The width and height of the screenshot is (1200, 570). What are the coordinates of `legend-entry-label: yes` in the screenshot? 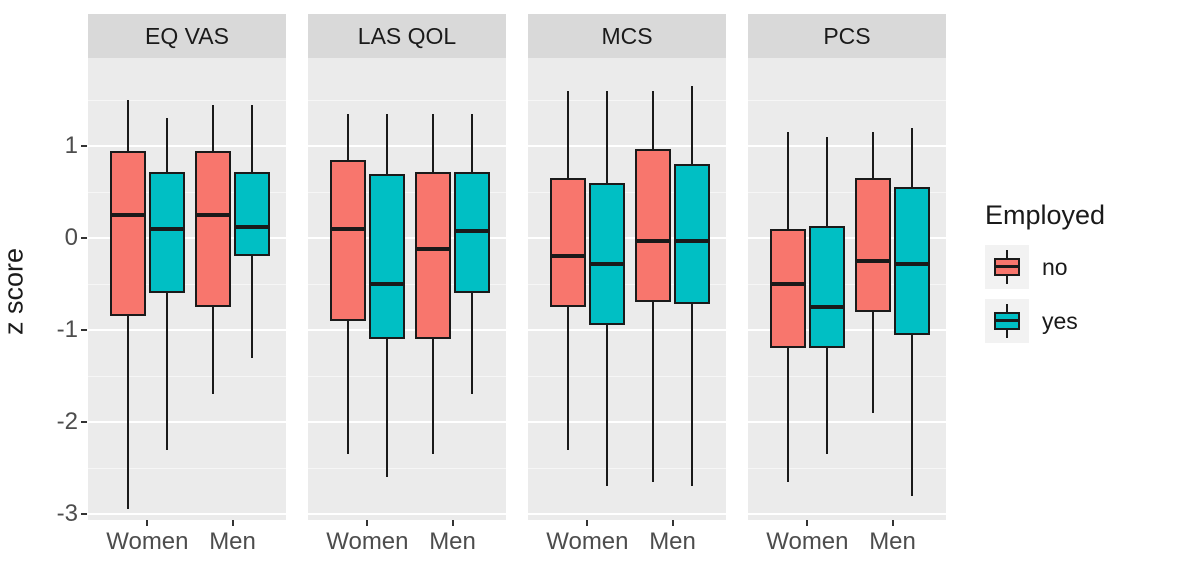 It's located at (1060, 320).